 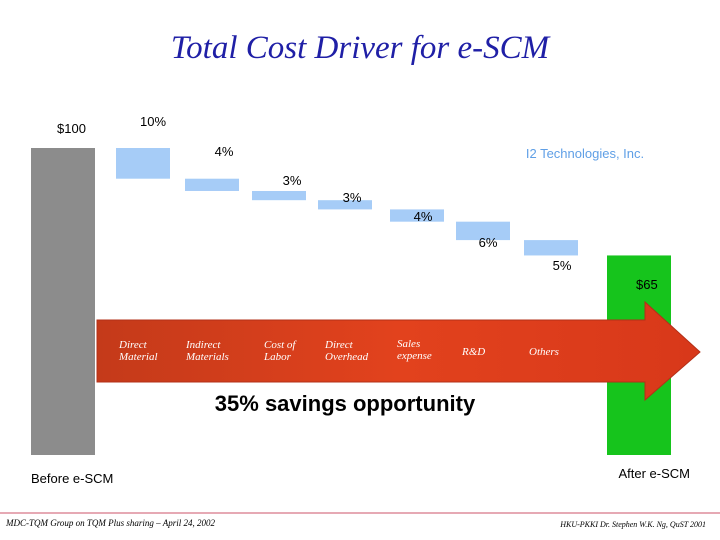 What do you see at coordinates (647, 284) in the screenshot?
I see `end-value-label: $65` at bounding box center [647, 284].